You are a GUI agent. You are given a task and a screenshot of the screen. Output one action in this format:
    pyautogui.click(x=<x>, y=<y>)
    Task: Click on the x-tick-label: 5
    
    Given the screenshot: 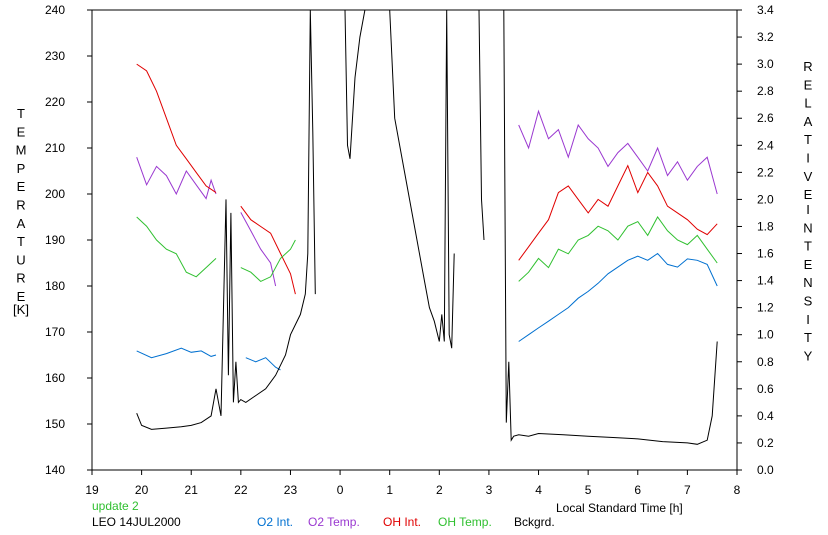 What is the action you would take?
    pyautogui.click(x=588, y=490)
    